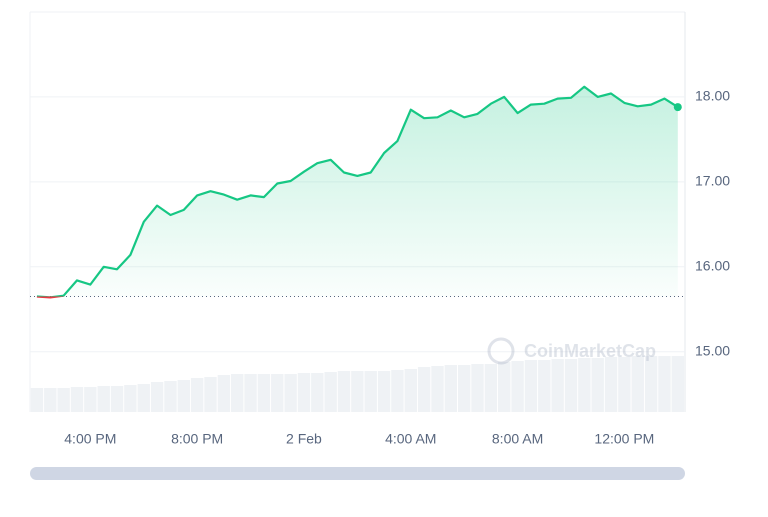 The width and height of the screenshot is (768, 517). Describe the element at coordinates (712, 350) in the screenshot. I see `y-tick-label: 15.00` at that location.